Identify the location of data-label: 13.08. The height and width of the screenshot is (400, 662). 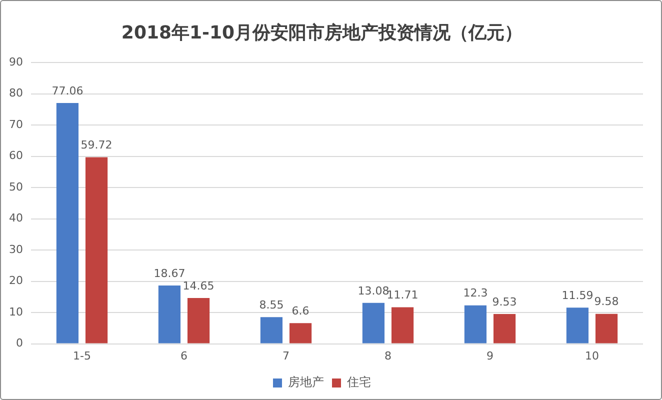
(374, 291).